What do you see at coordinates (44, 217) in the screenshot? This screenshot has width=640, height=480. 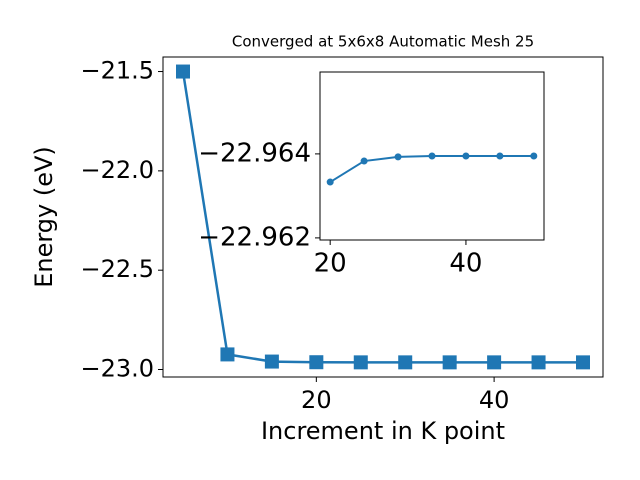 I see `y-axis-label: Energy (eV)` at bounding box center [44, 217].